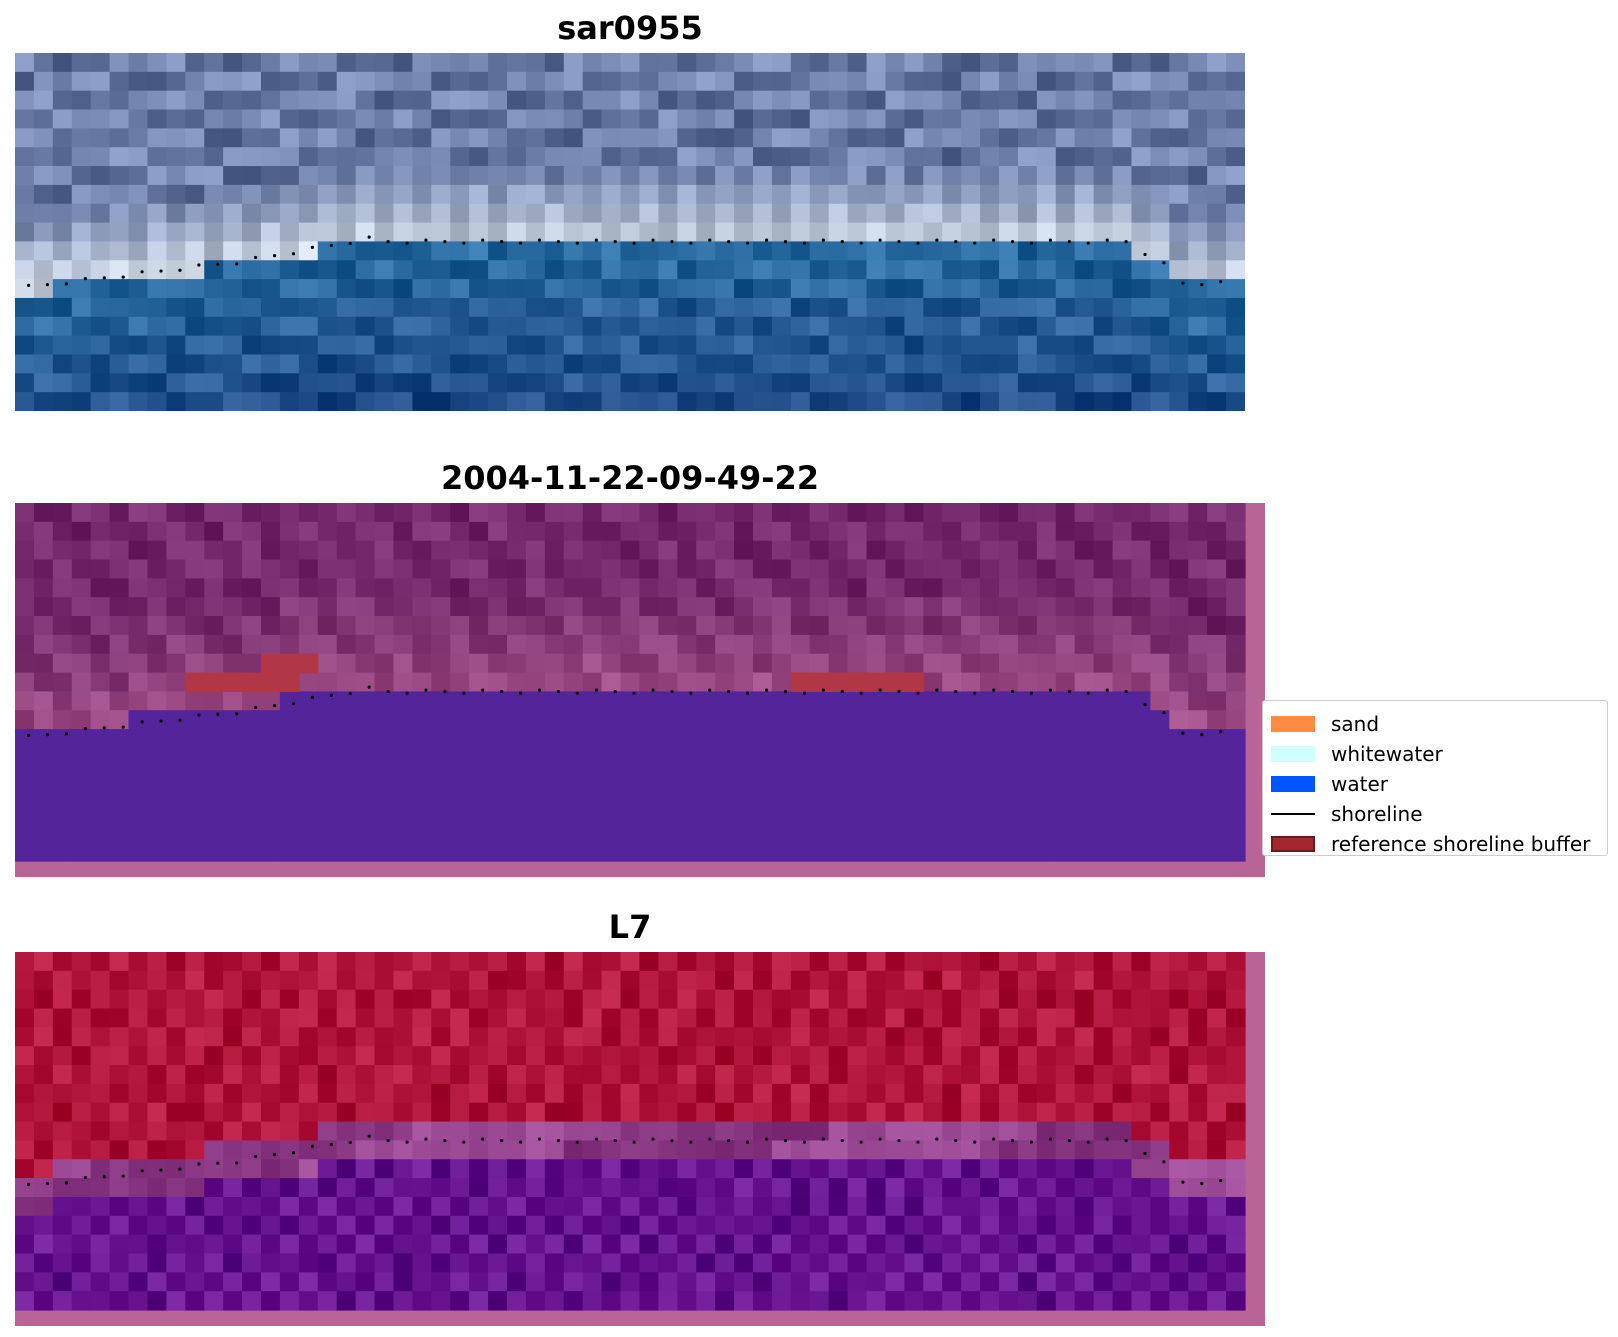 The width and height of the screenshot is (1618, 1337). What do you see at coordinates (1439, 814) in the screenshot?
I see `legend-item-shoreline: shoreline` at bounding box center [1439, 814].